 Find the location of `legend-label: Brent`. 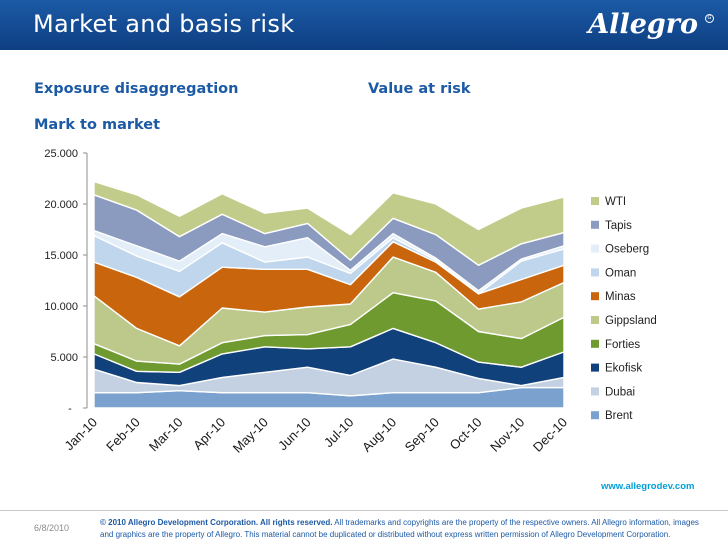

legend-label: Brent is located at coordinates (619, 416).